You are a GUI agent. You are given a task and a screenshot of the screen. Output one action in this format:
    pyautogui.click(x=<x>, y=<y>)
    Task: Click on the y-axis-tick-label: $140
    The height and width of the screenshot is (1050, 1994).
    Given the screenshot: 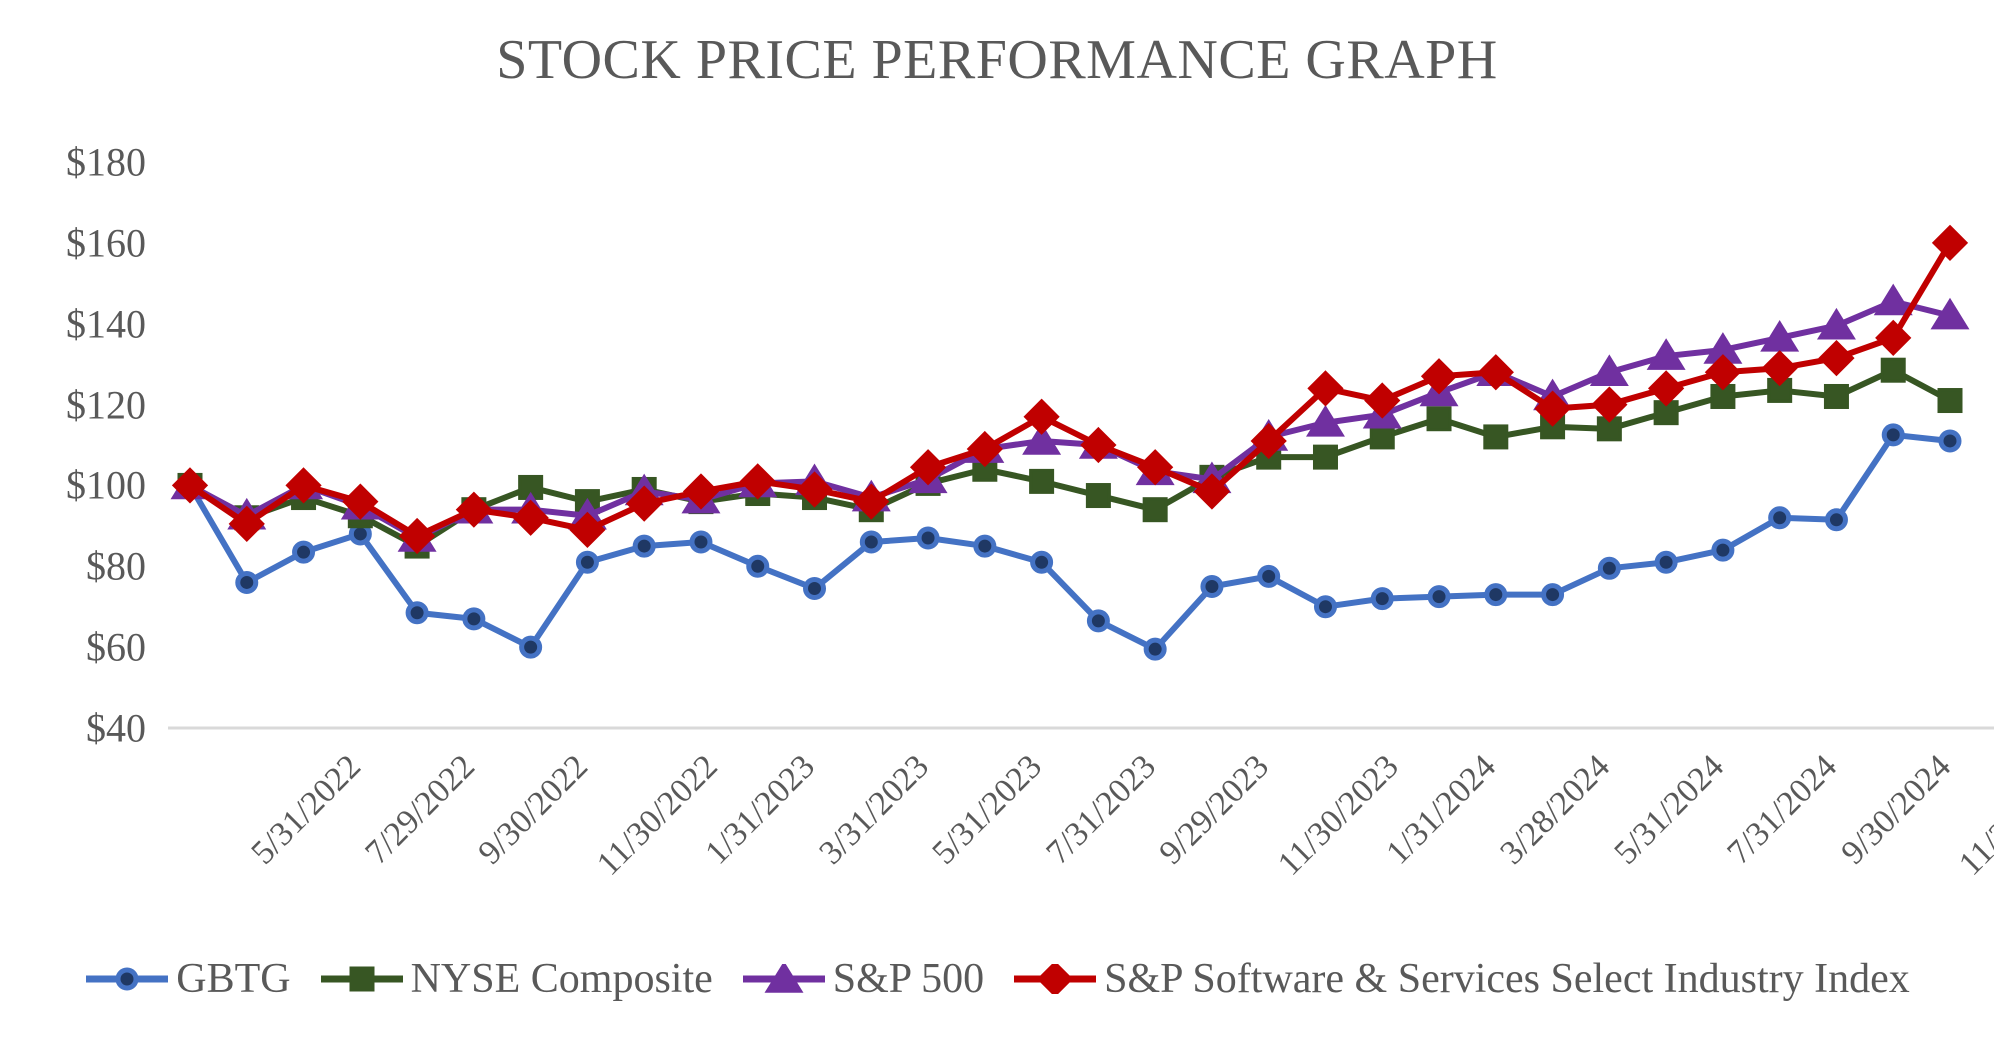 What is the action you would take?
    pyautogui.click(x=106, y=324)
    